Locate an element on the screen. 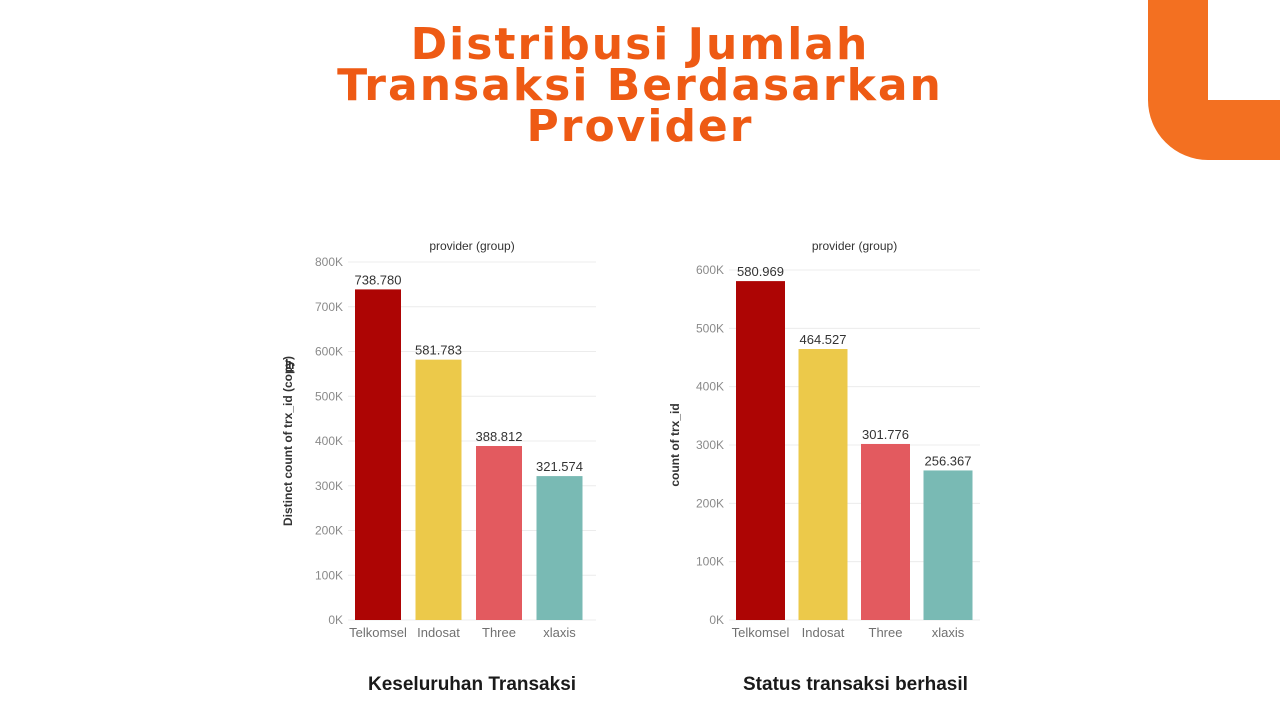 This screenshot has height=720, width=1280. corner-decoration is located at coordinates (1214, 80).